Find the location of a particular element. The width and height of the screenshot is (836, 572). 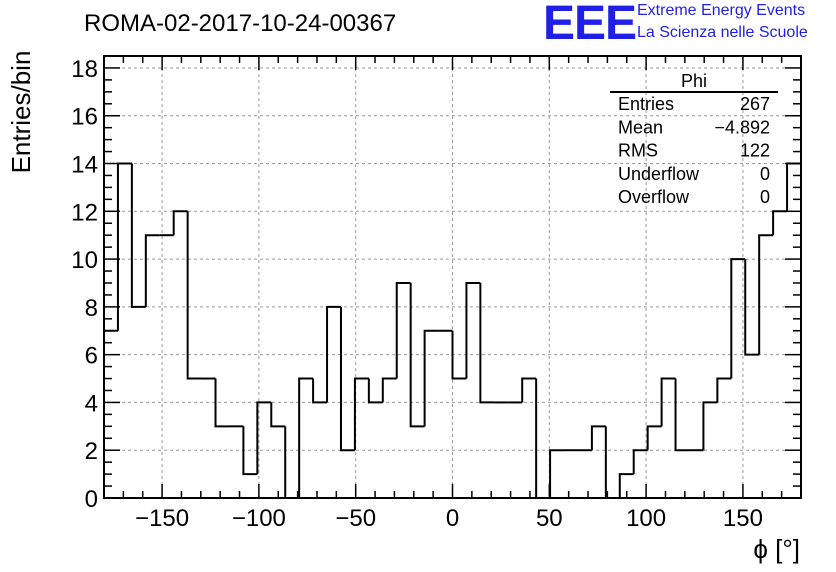

stats-value: 122 is located at coordinates (755, 151).